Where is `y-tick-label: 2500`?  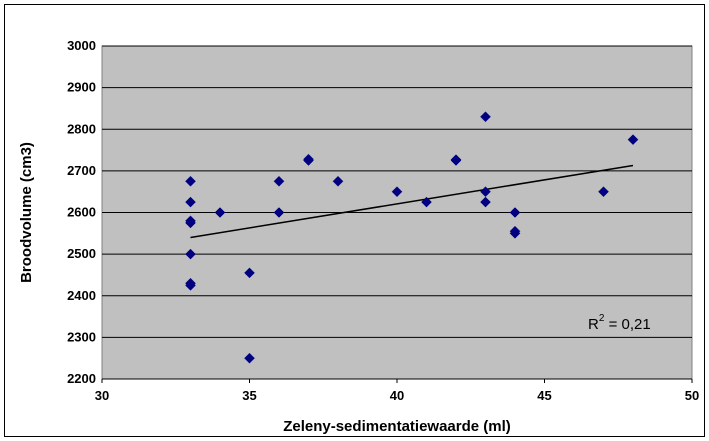 y-tick-label: 2500 is located at coordinates (81, 253).